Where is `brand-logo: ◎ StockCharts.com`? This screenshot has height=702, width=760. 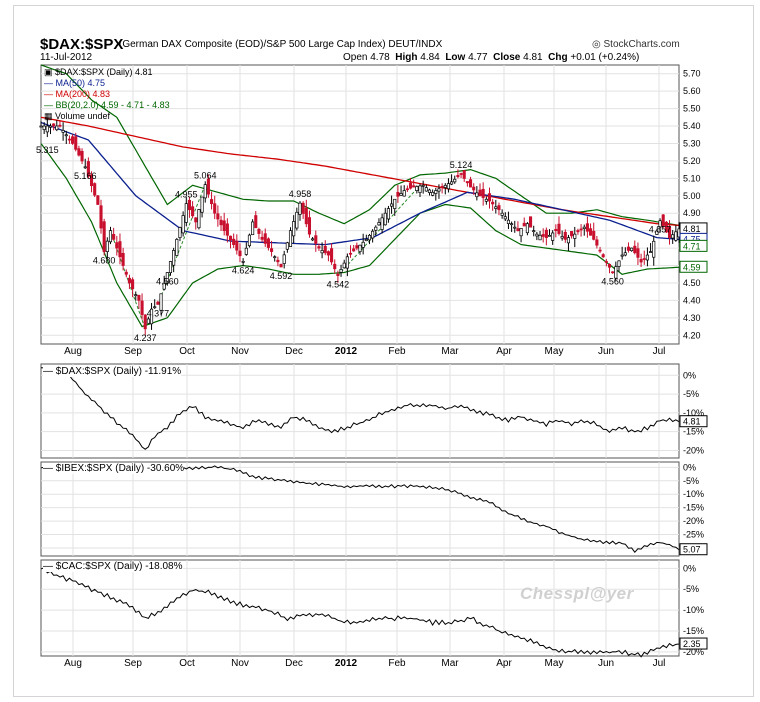 brand-logo: ◎ StockCharts.com is located at coordinates (636, 44).